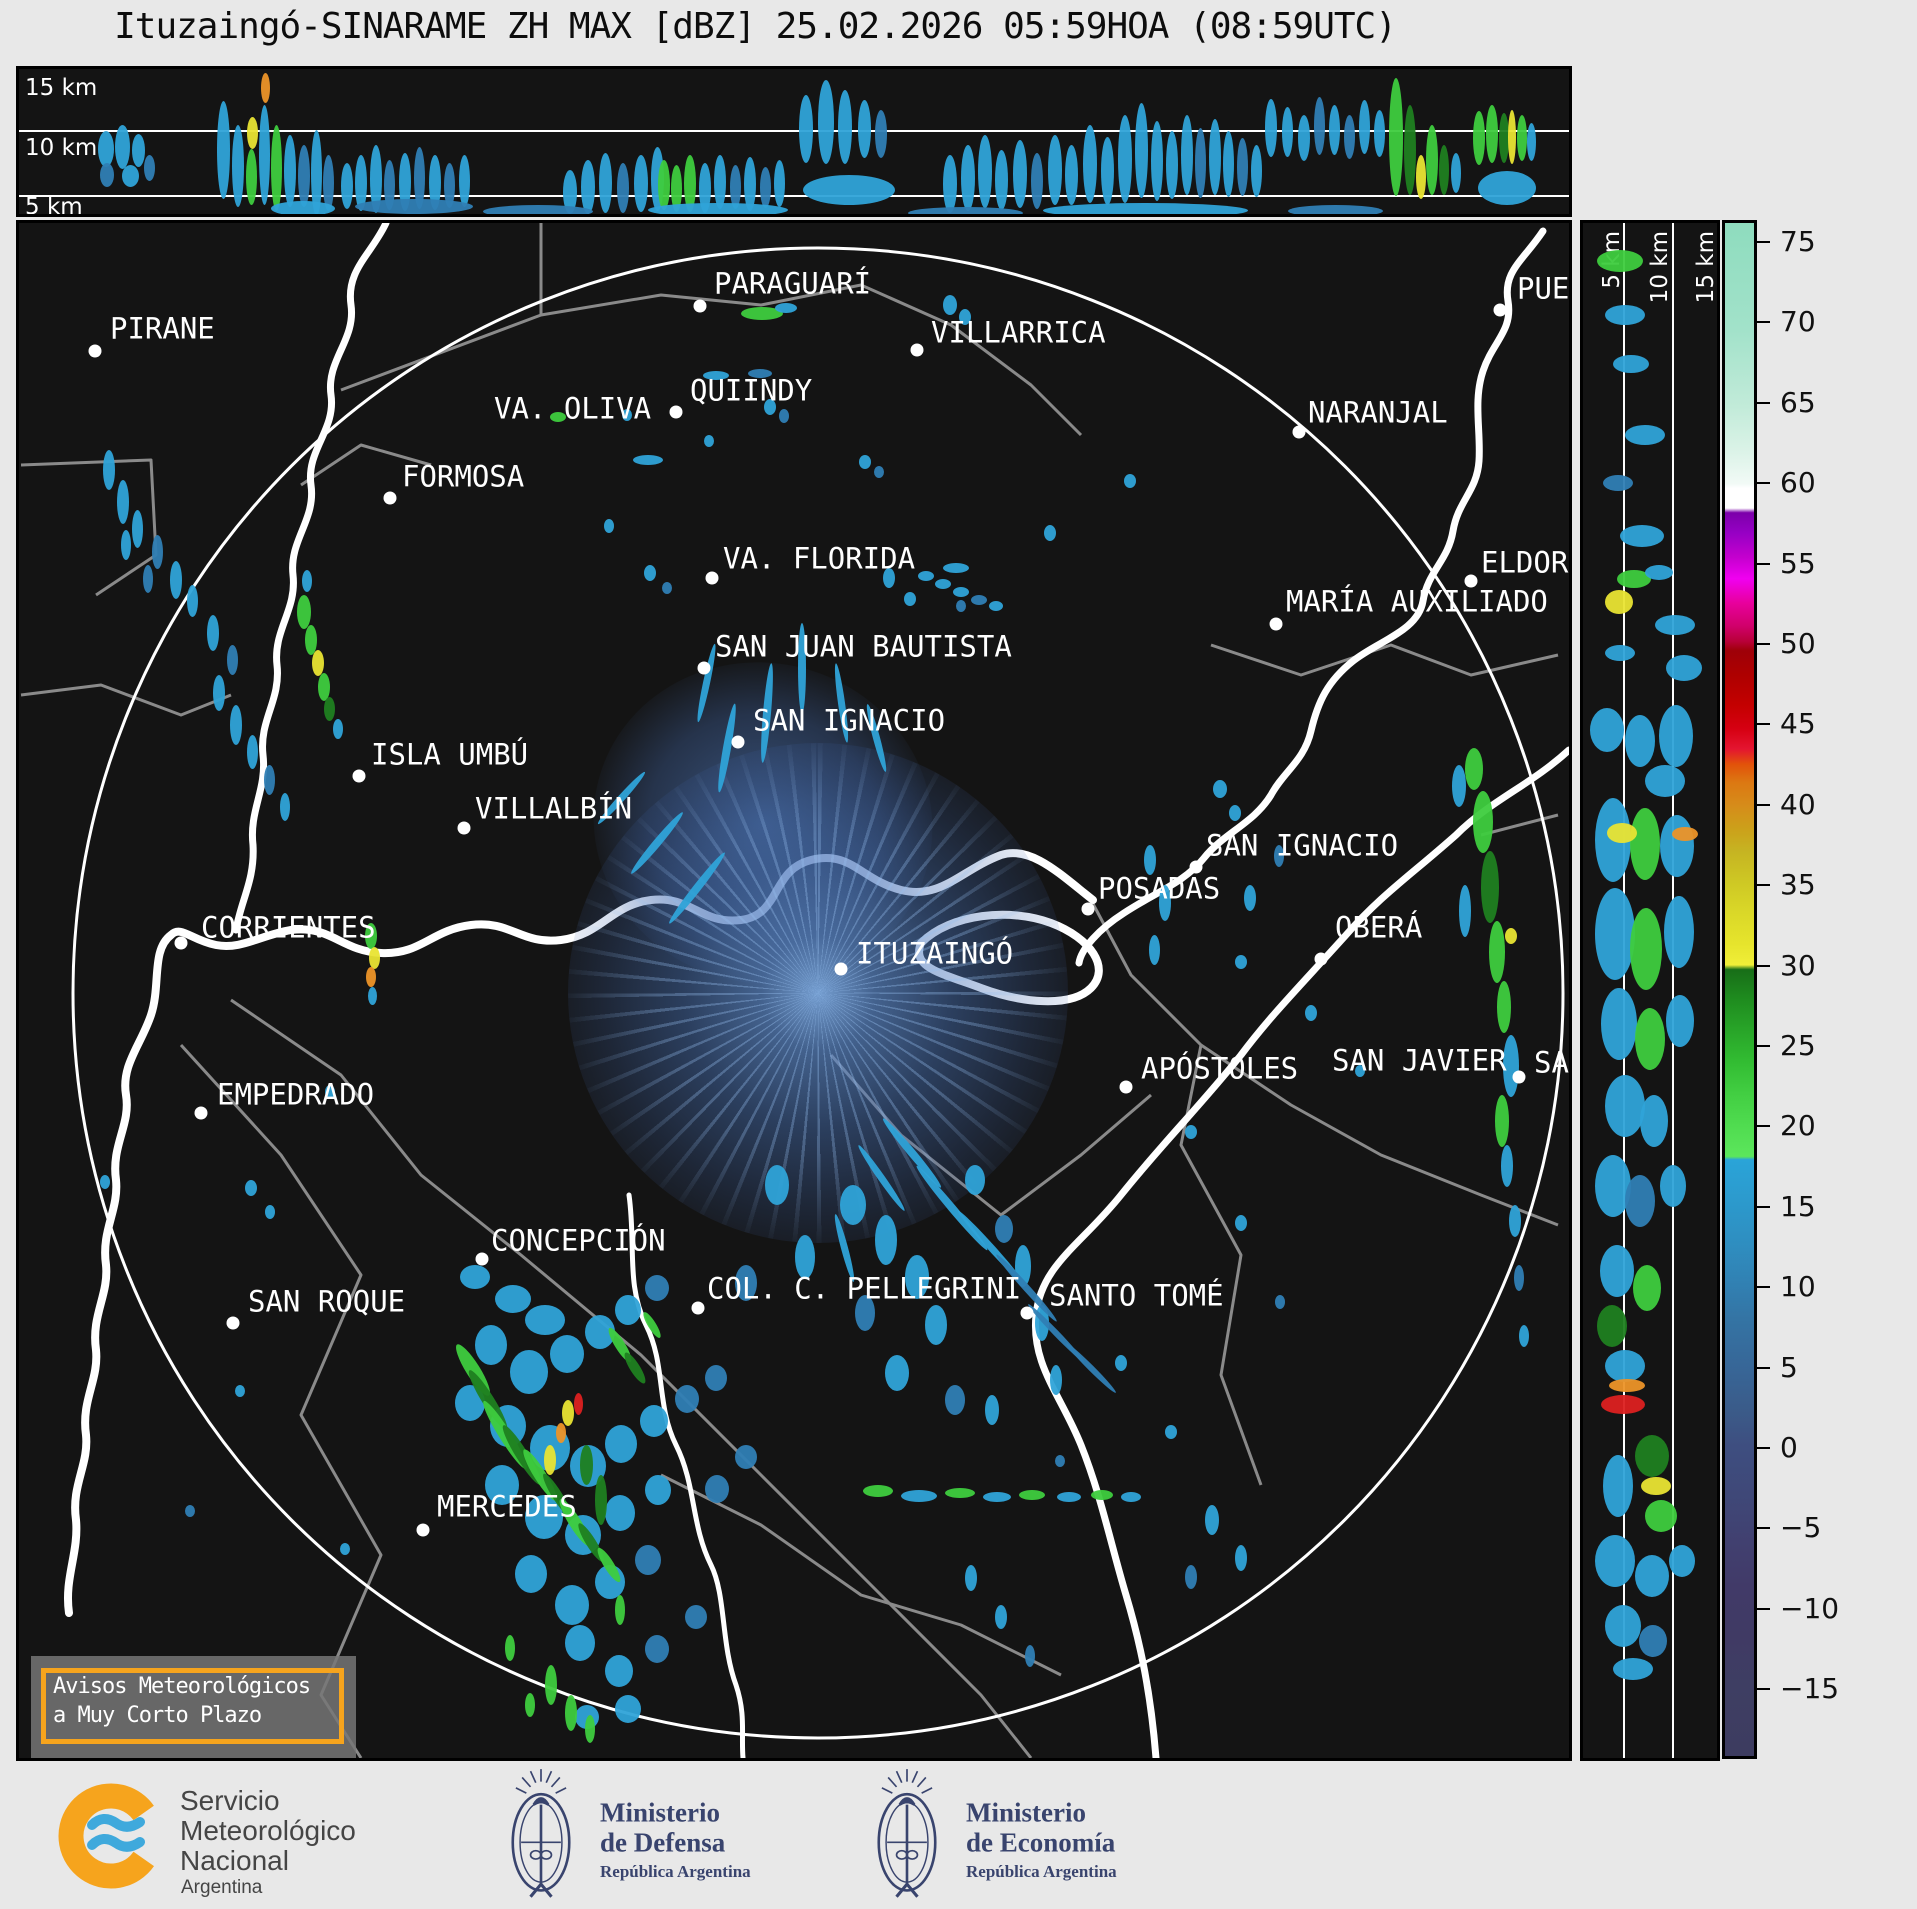 The image size is (1917, 1909). I want to click on colorbar-tick-label: −10, so click(1810, 1608).